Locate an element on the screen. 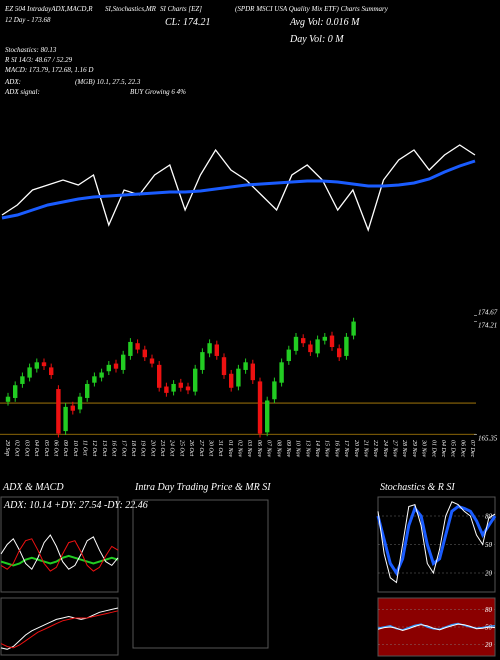  x-tick-label: 26 Oct is located at coordinates (191, 448).